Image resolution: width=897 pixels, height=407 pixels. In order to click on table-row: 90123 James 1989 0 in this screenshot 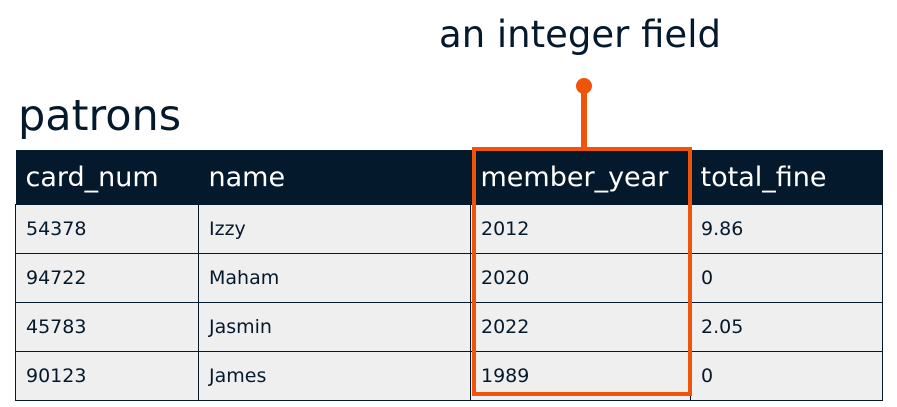, I will do `click(449, 376)`.